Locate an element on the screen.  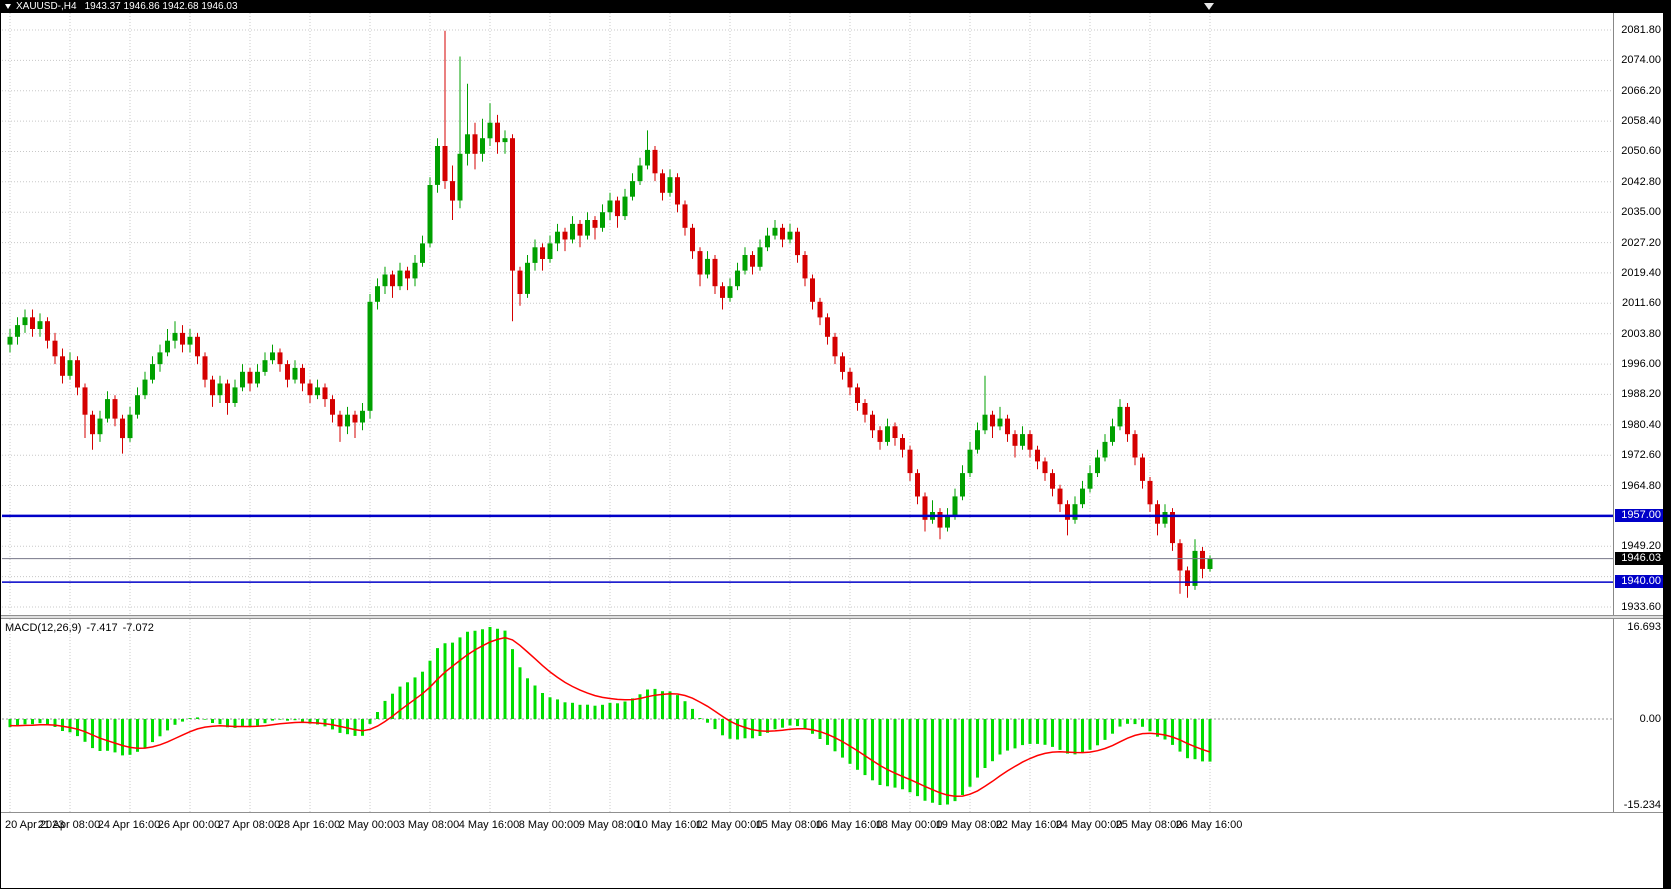
time-axis-label: 25 May 08:00 is located at coordinates (1149, 825).